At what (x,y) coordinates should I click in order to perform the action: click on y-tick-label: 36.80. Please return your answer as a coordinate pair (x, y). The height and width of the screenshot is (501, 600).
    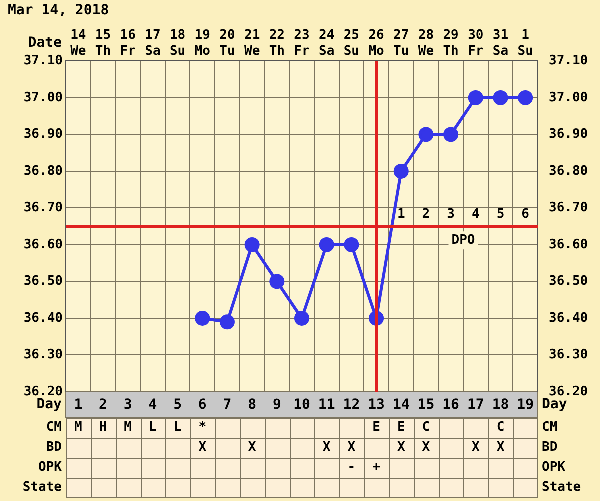
    Looking at the image, I should click on (44, 171).